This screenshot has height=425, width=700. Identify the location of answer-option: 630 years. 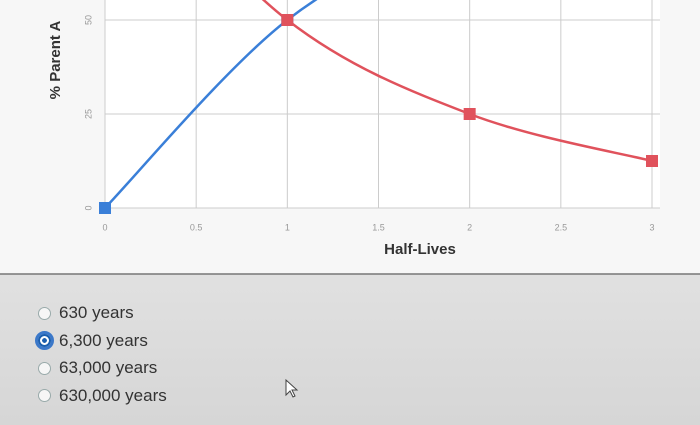
(86, 313).